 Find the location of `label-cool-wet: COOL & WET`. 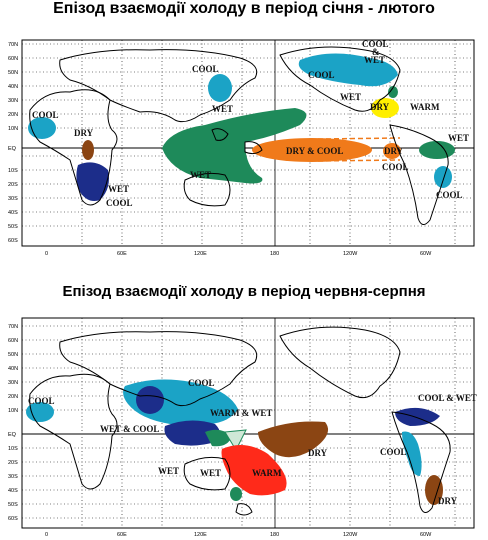

label-cool-wet: COOL & WET is located at coordinates (447, 398).